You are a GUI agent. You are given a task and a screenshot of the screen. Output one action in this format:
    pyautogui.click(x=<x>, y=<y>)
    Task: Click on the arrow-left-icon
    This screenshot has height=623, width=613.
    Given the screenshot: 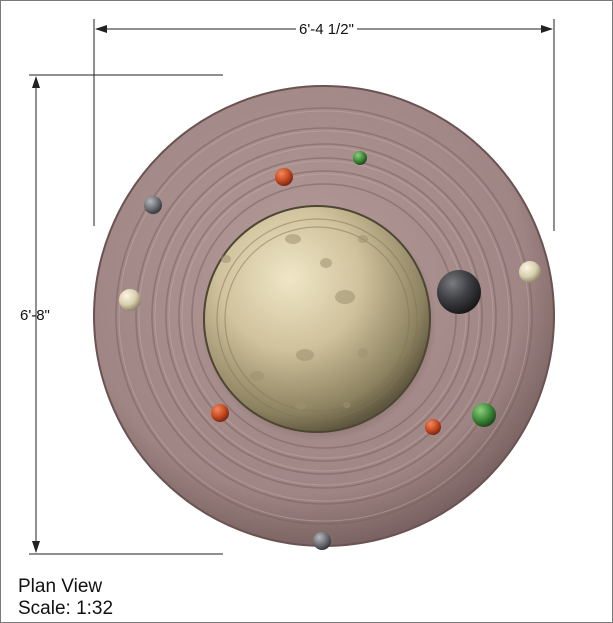 What is the action you would take?
    pyautogui.click(x=101, y=29)
    